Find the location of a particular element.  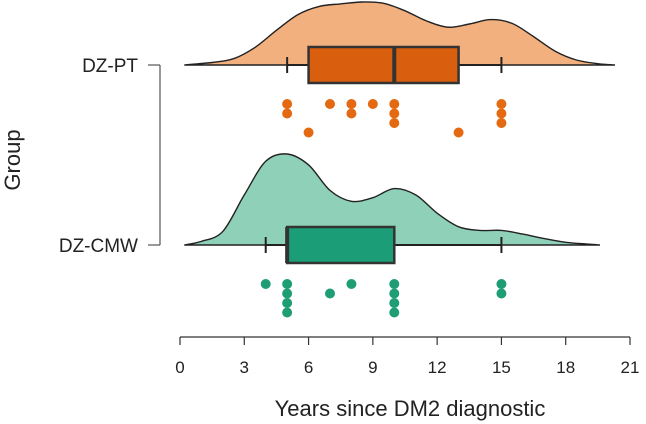

y-tick-label-0: DZ-PT is located at coordinates (110, 66).